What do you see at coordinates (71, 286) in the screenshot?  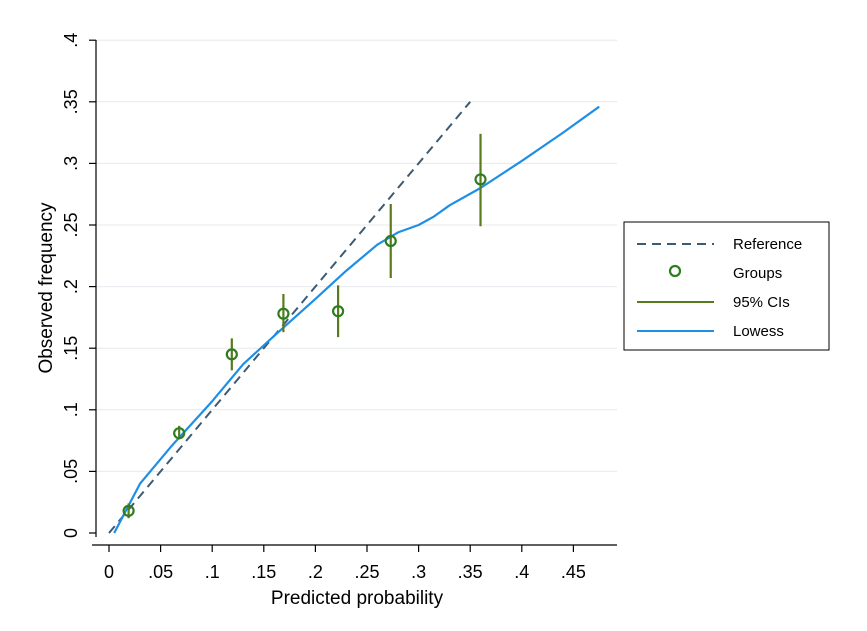 I see `y-tick-label: .2` at bounding box center [71, 286].